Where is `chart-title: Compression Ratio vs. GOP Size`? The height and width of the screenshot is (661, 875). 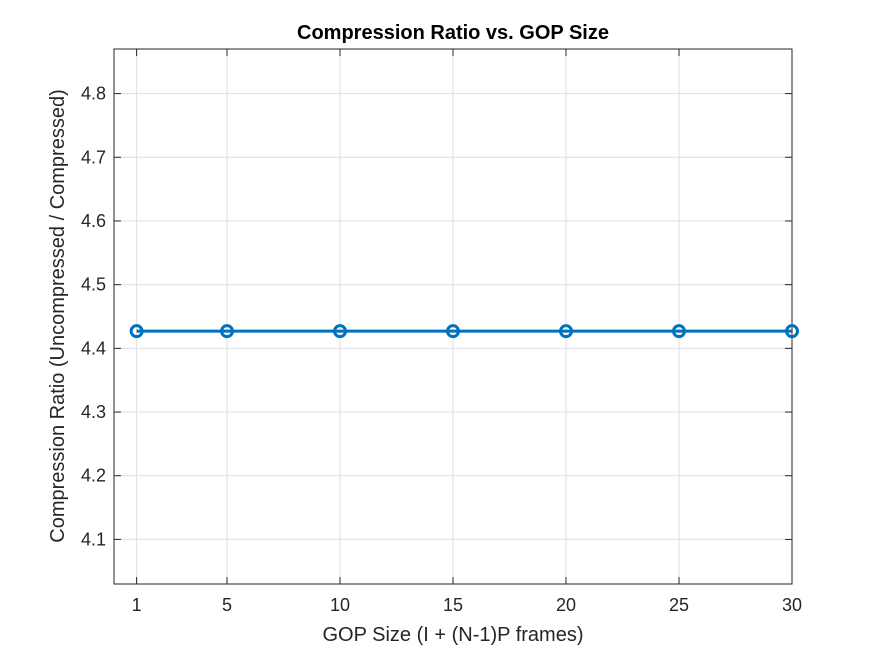 chart-title: Compression Ratio vs. GOP Size is located at coordinates (453, 33).